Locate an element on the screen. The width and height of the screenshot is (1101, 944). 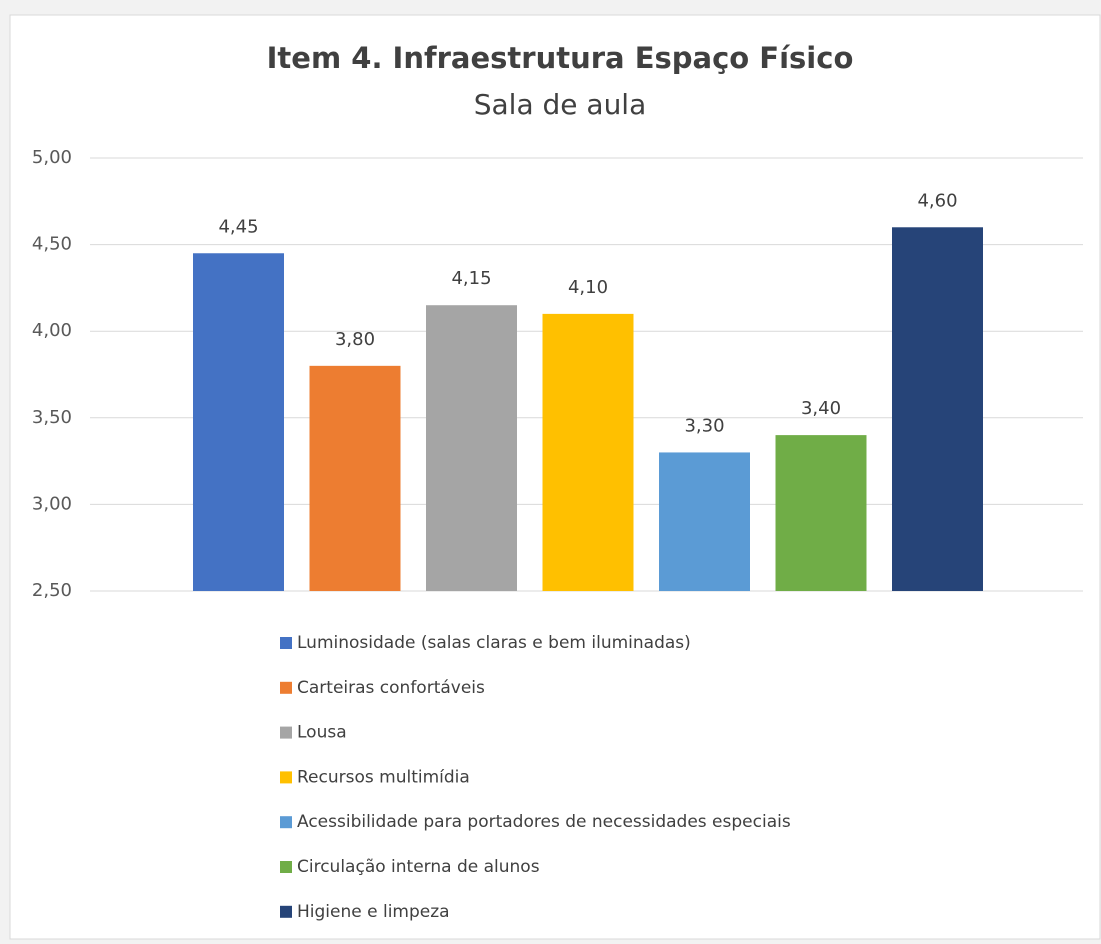
y-tick-label: 3,00 is located at coordinates (52, 503).